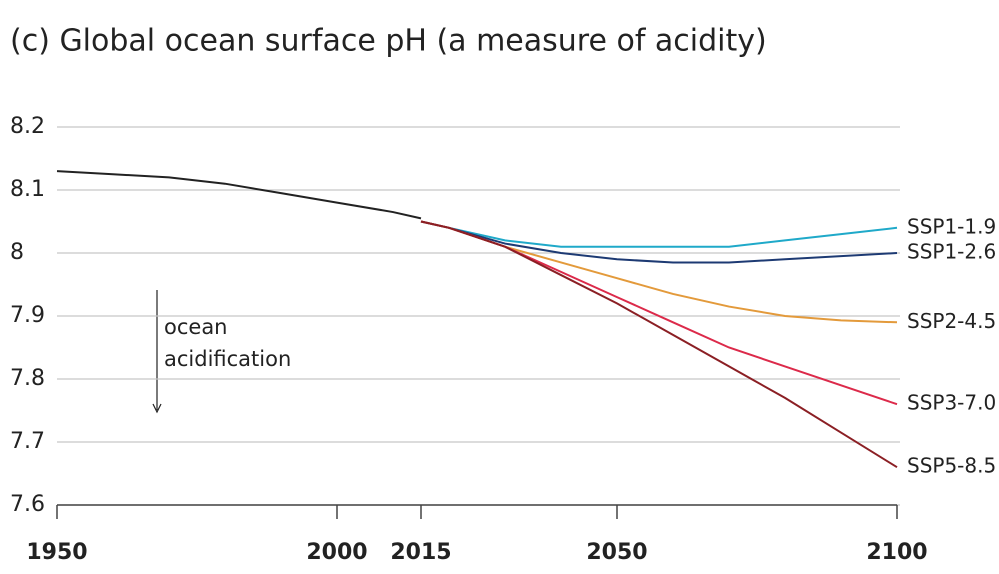  Describe the element at coordinates (951, 321) in the screenshot. I see `series-label: SSP2-4.5` at that location.